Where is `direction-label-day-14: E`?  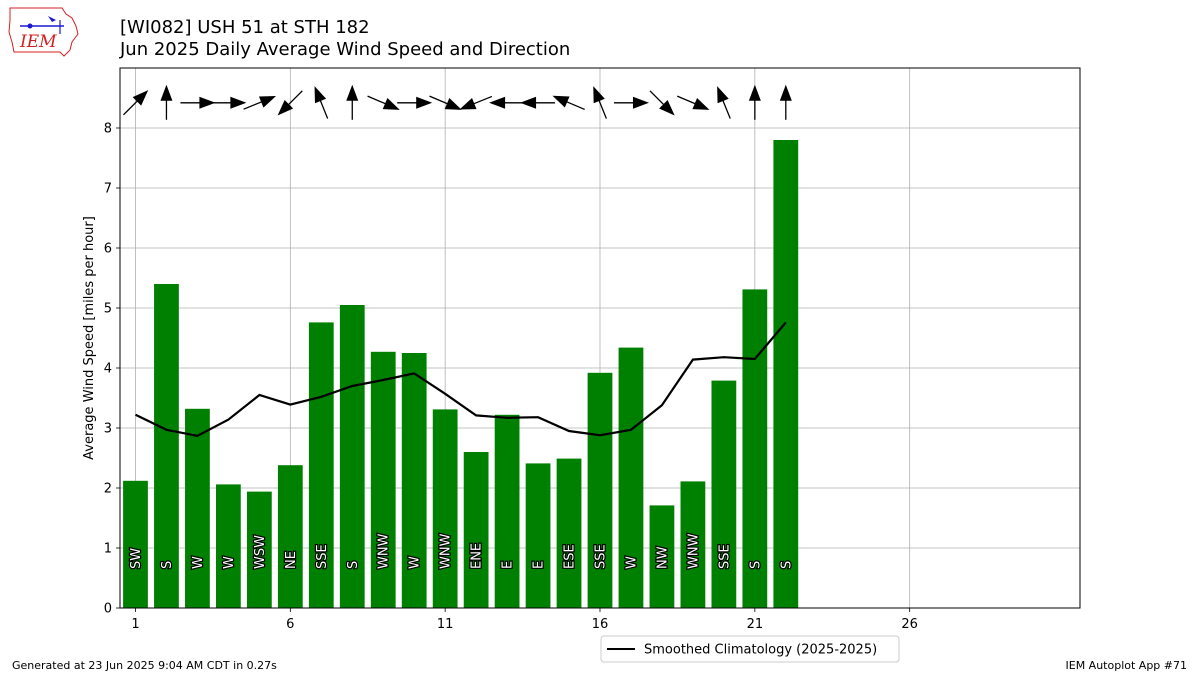
direction-label-day-14: E is located at coordinates (539, 565).